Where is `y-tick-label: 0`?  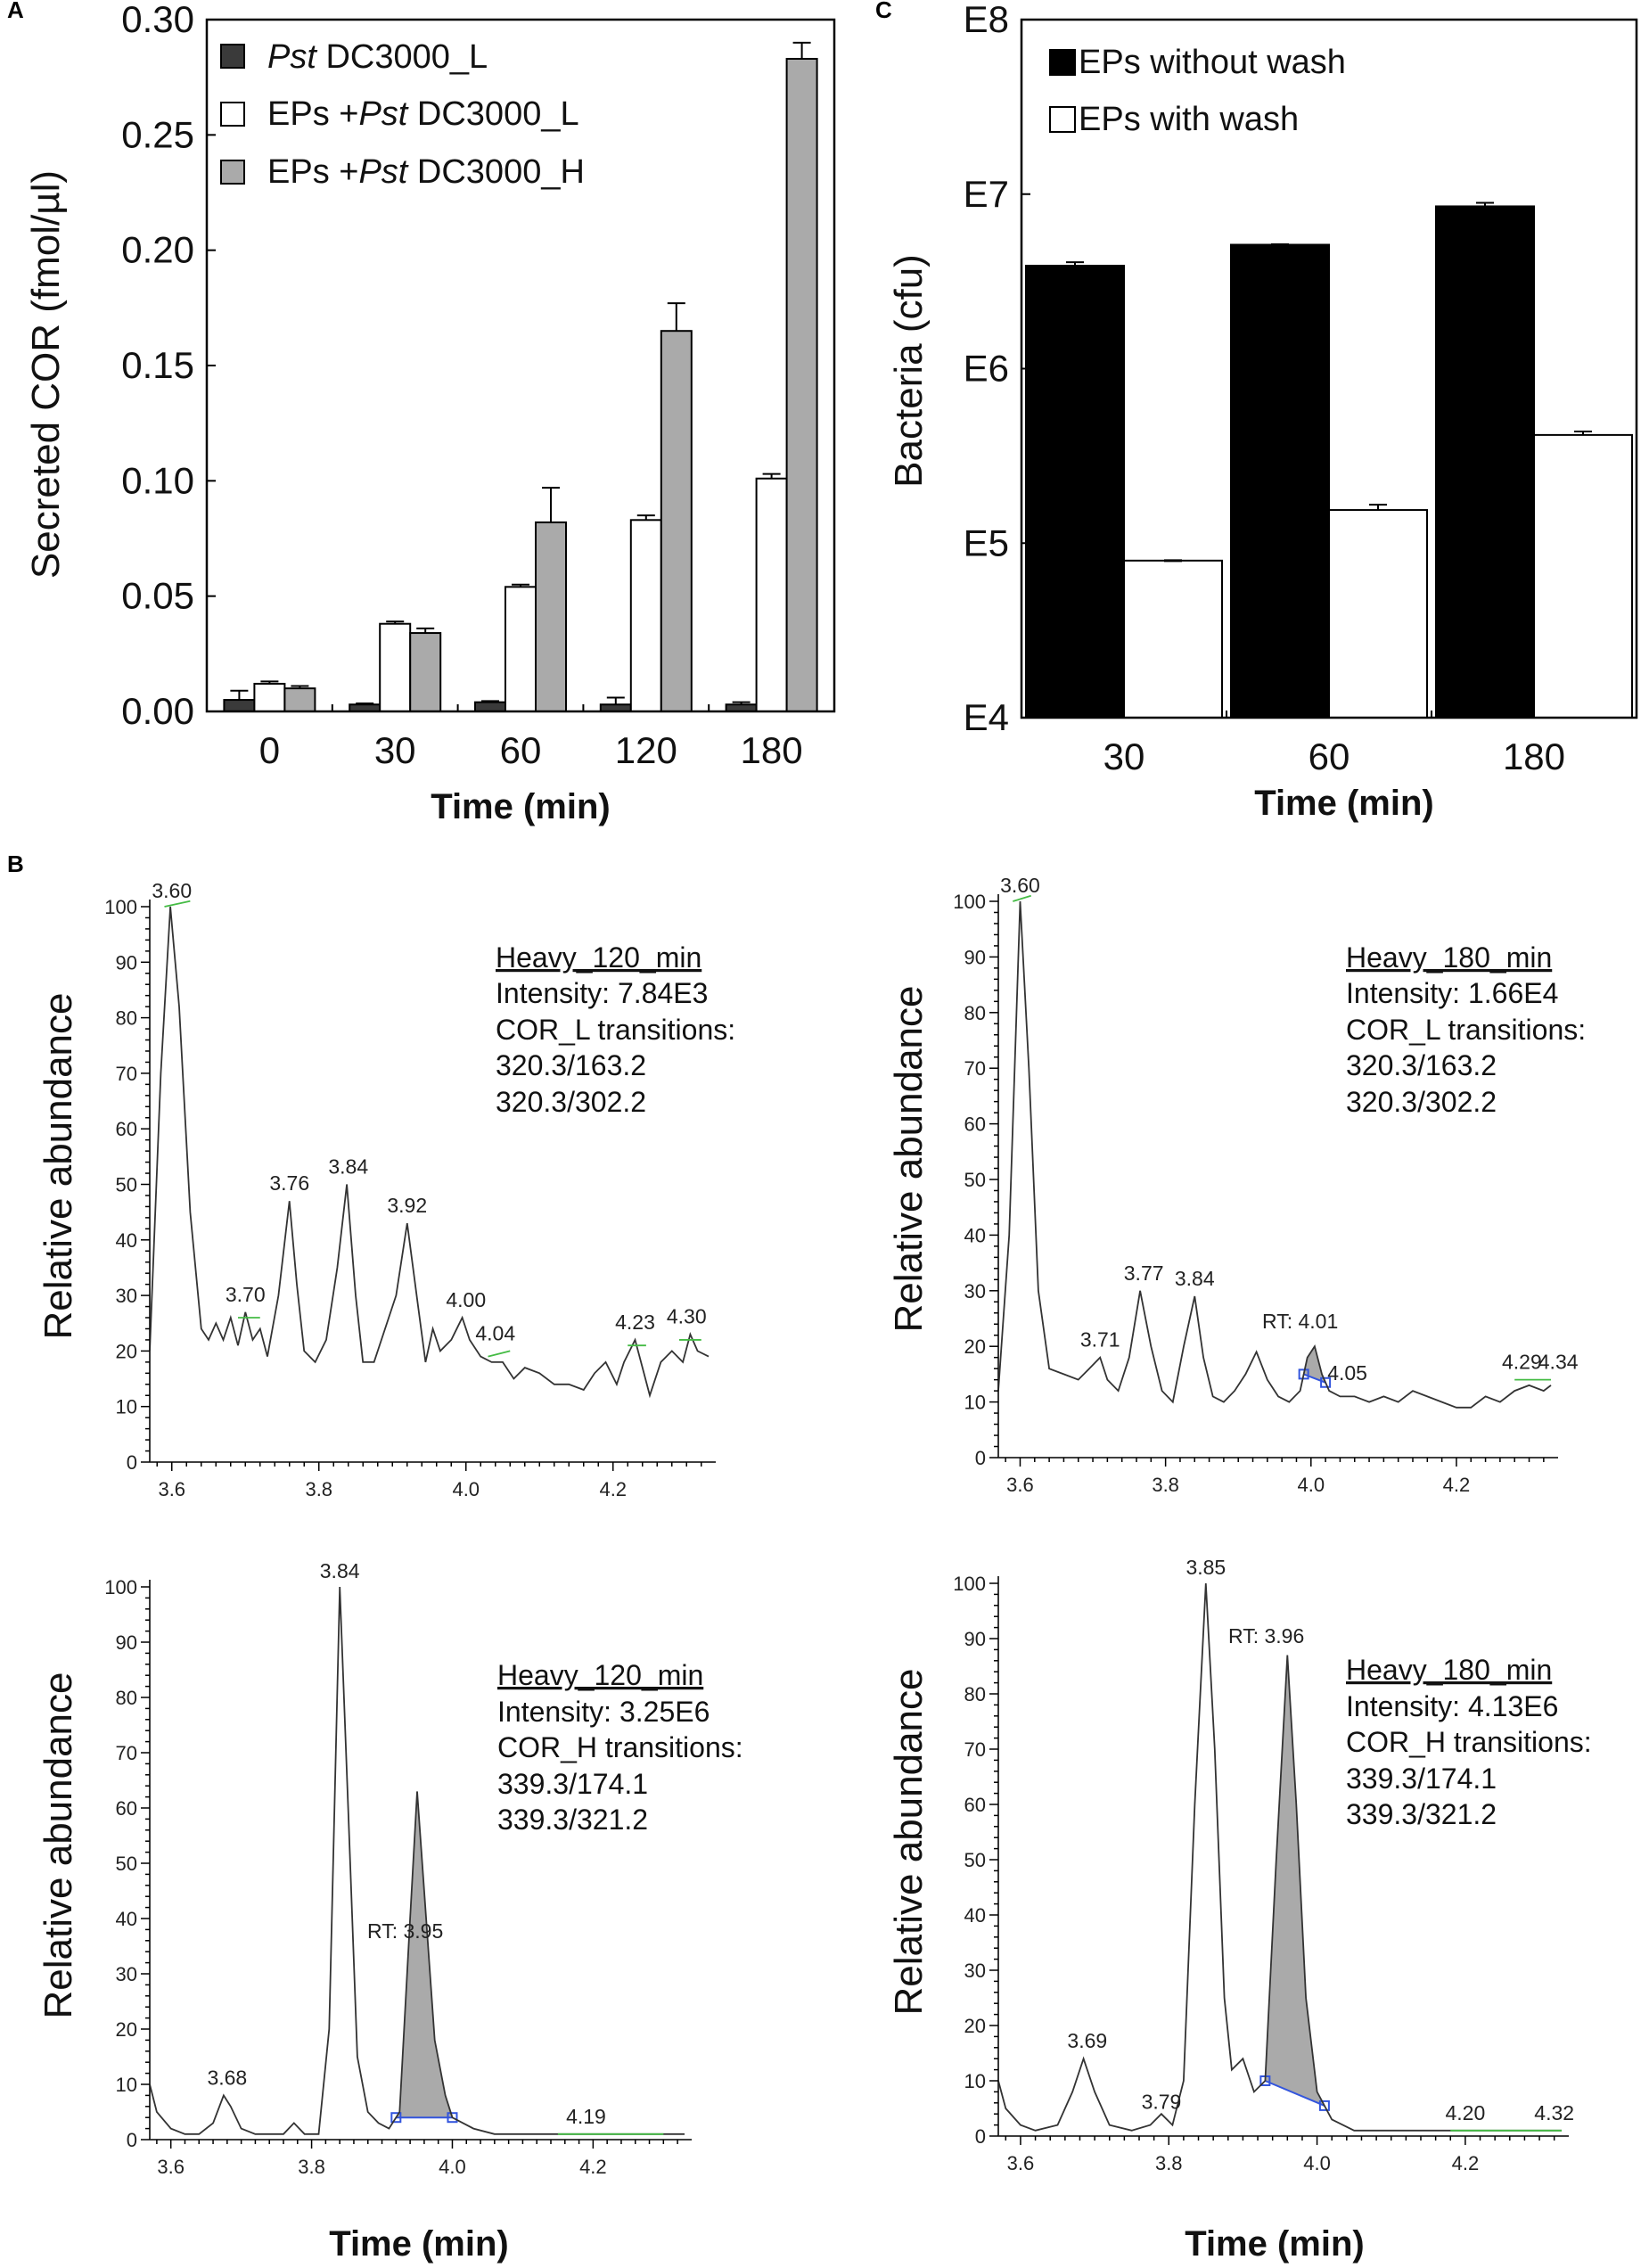
y-tick-label: 0 is located at coordinates (980, 1458).